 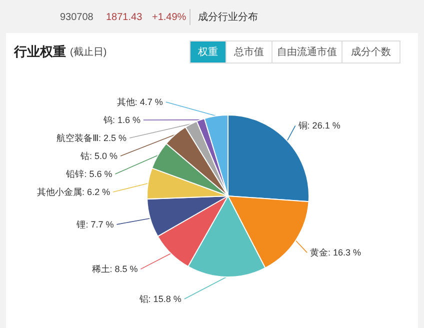 I want to click on slice-label: 钴: 5.0 %, so click(x=99, y=156).